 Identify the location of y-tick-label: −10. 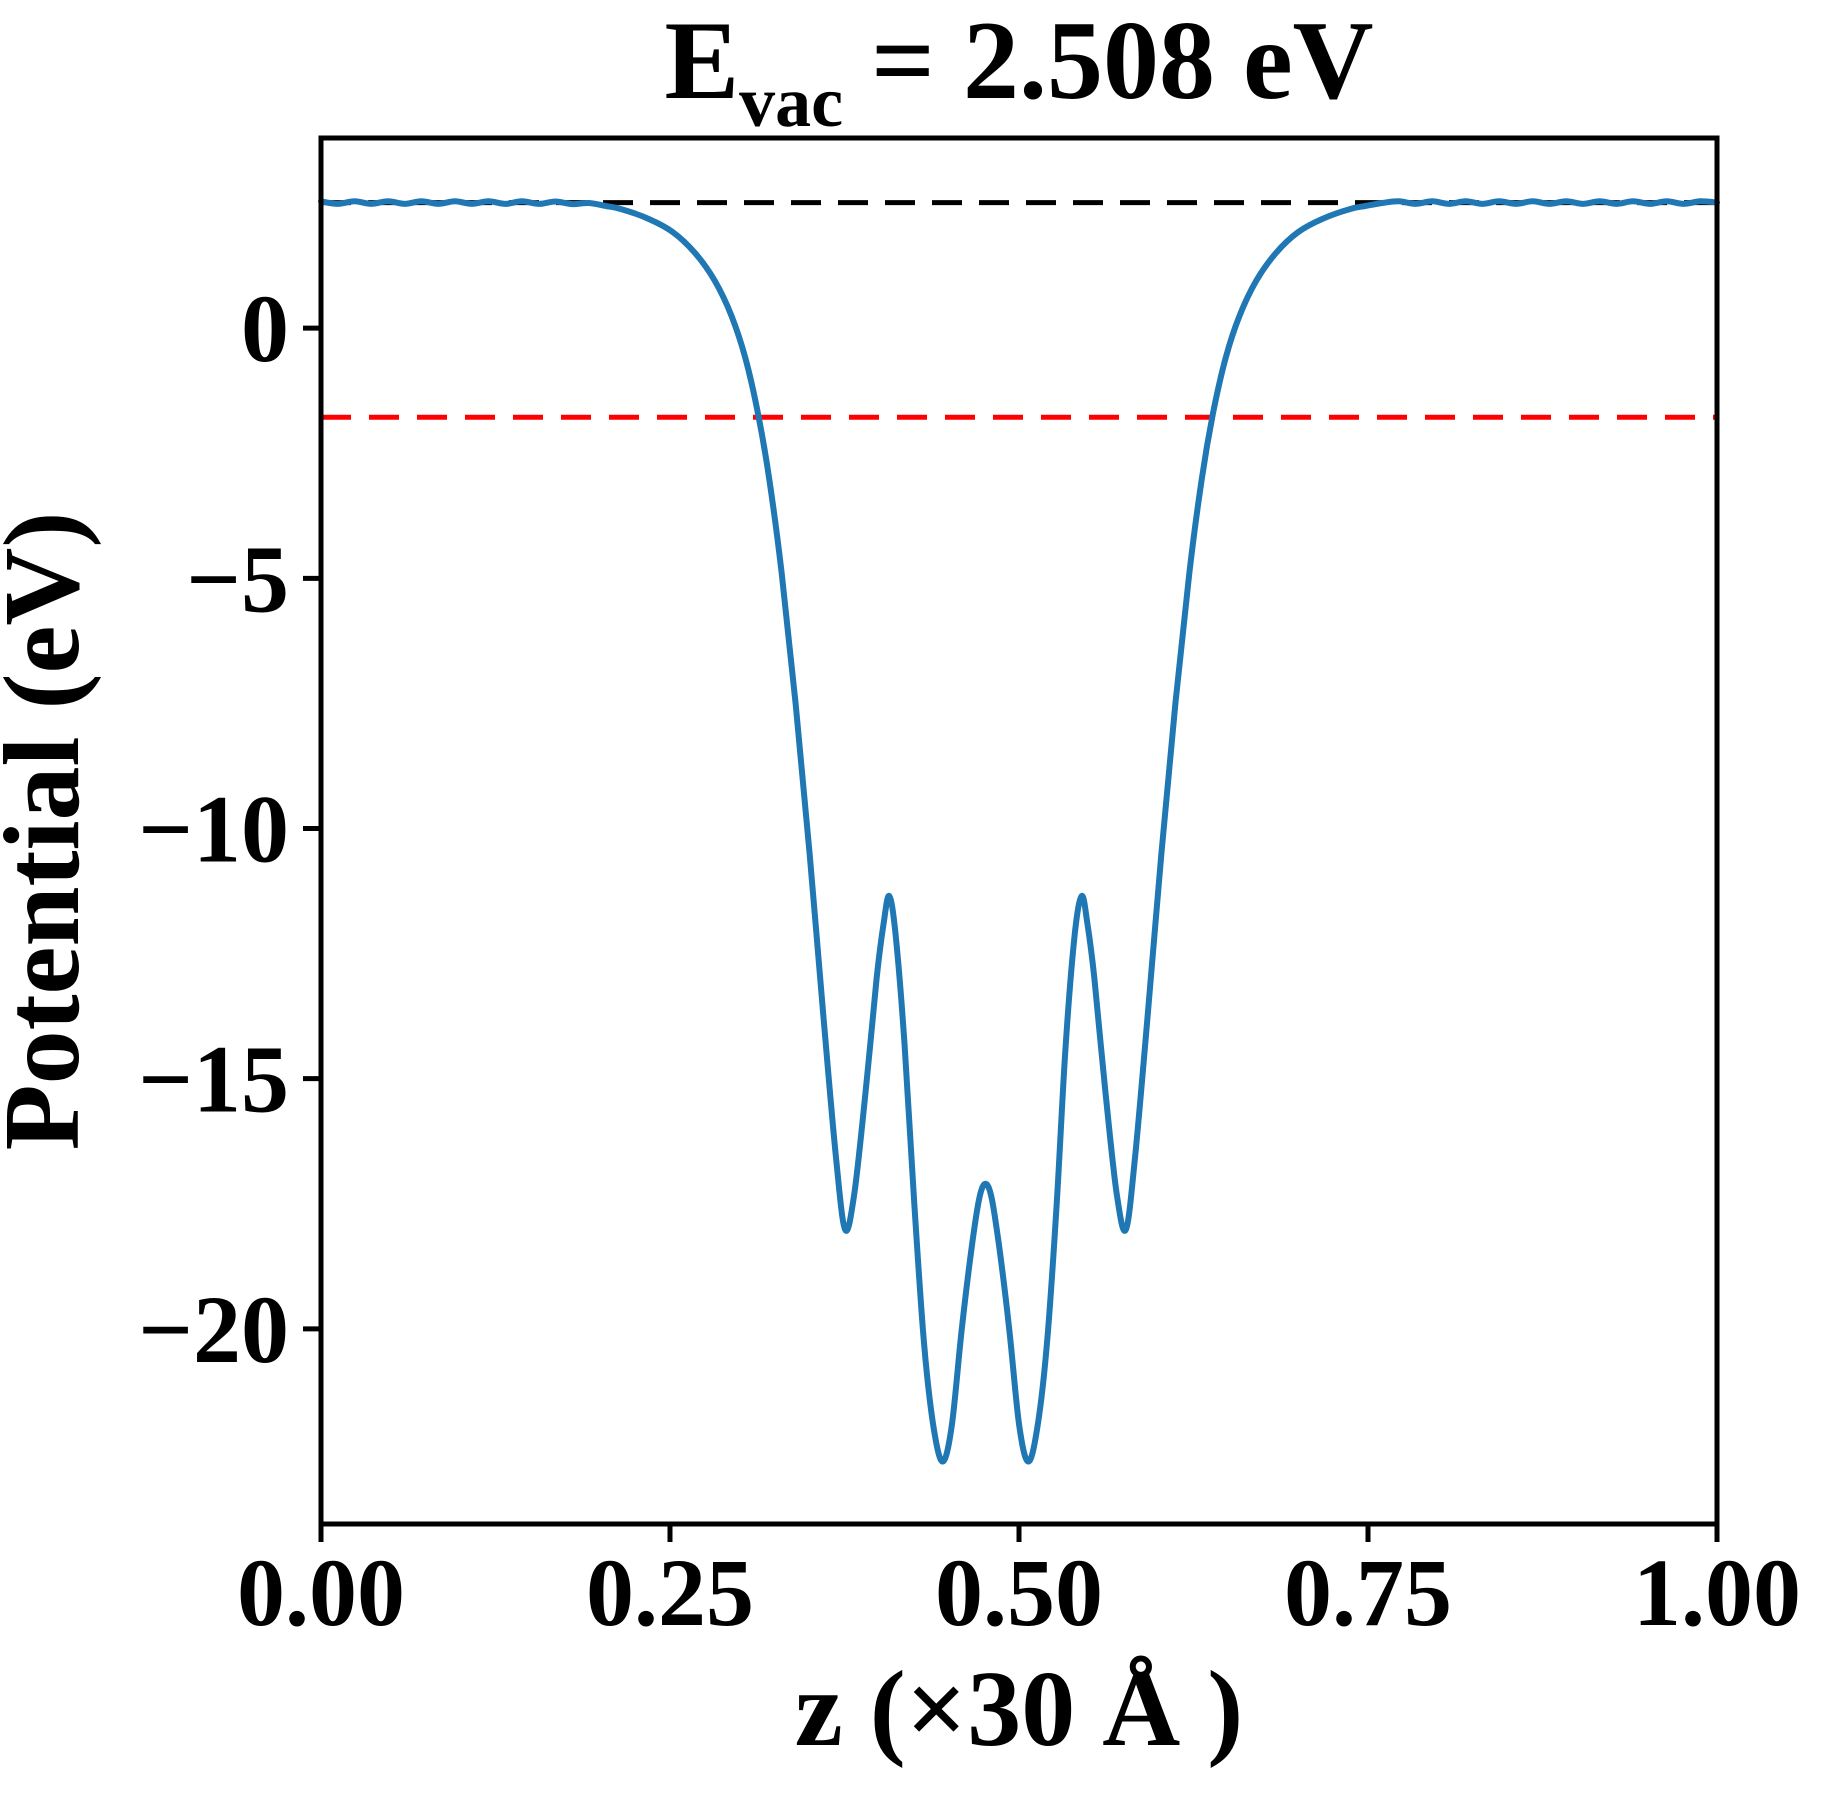
(213, 828).